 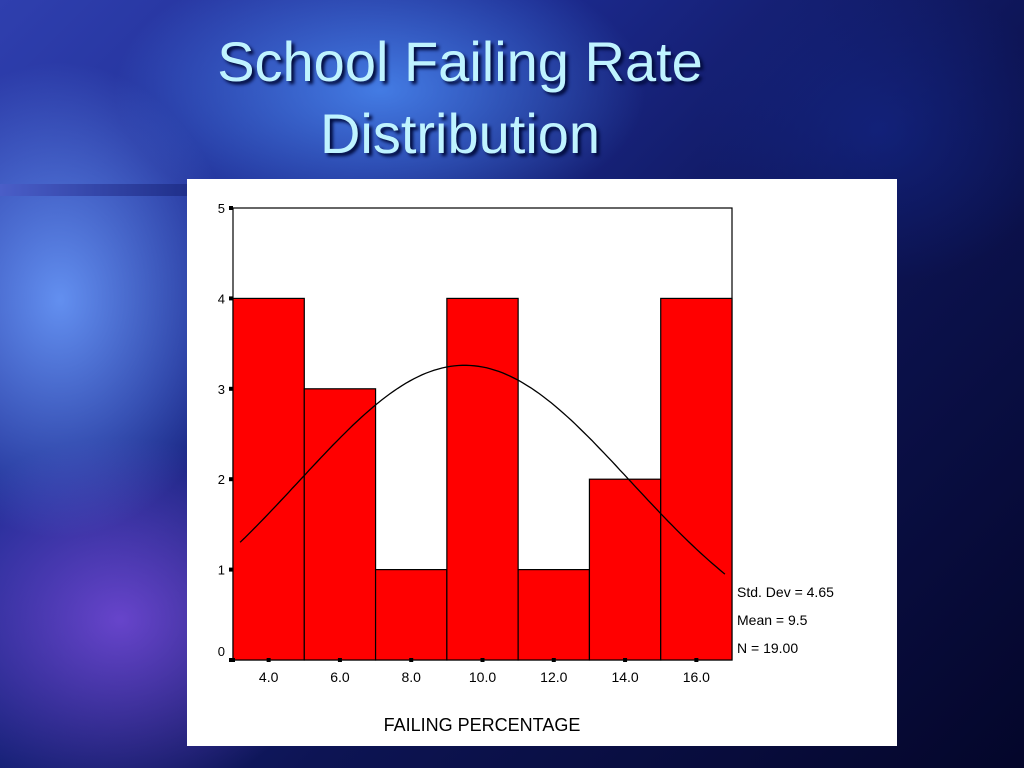 What do you see at coordinates (269, 677) in the screenshot?
I see `x-tick-label: 4.0` at bounding box center [269, 677].